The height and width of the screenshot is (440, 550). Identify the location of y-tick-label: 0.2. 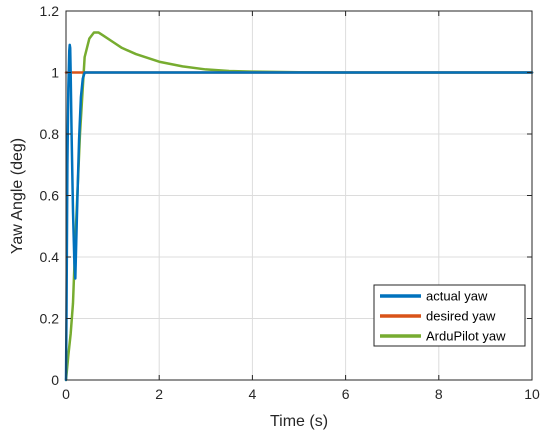
(50, 319).